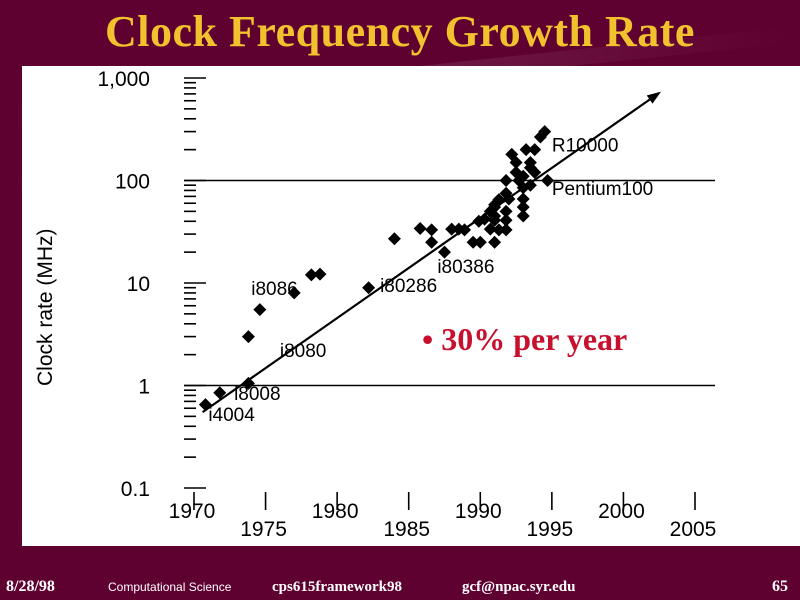 The image size is (800, 600). What do you see at coordinates (151, 284) in the screenshot?
I see `y-tick-labels: 0.1 1 10 100 1,000` at bounding box center [151, 284].